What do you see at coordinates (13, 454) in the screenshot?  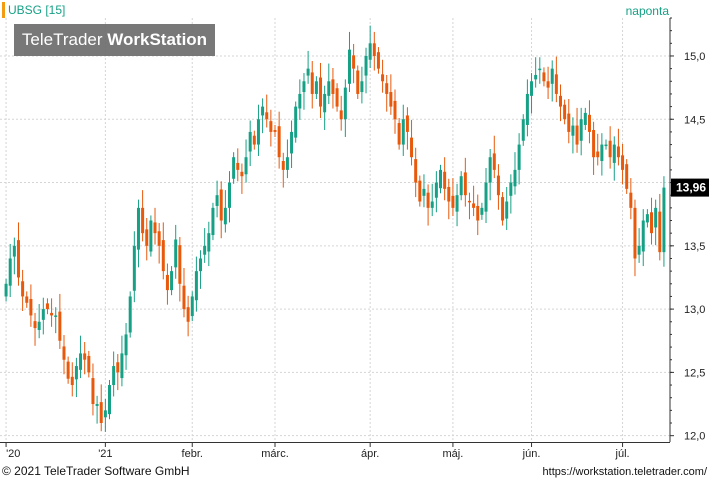 I see `x-tick-label: '20` at bounding box center [13, 454].